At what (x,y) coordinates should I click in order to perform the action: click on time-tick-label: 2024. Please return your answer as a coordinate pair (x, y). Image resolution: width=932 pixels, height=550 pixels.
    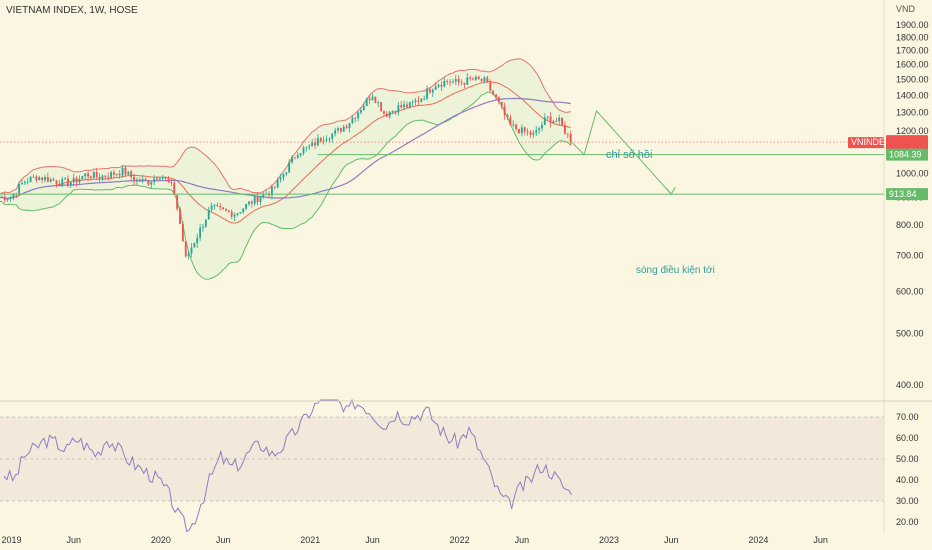
    Looking at the image, I should click on (758, 540).